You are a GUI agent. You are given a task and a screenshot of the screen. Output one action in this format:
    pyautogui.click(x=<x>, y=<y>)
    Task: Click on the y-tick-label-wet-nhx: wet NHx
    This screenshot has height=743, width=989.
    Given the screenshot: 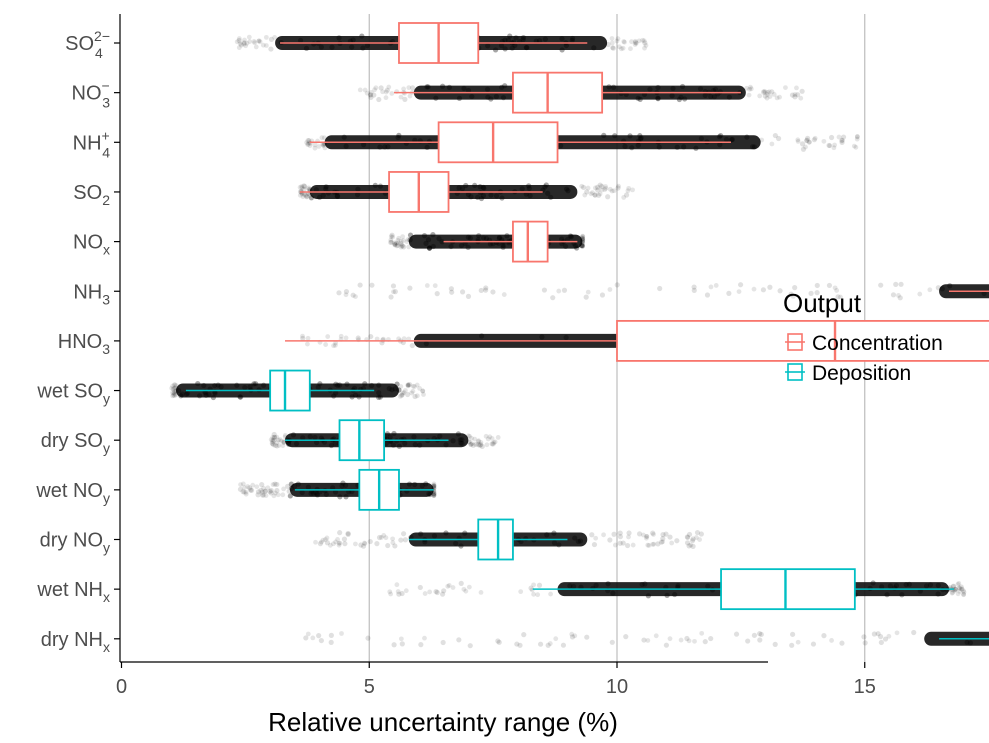 What is the action you would take?
    pyautogui.click(x=73, y=592)
    